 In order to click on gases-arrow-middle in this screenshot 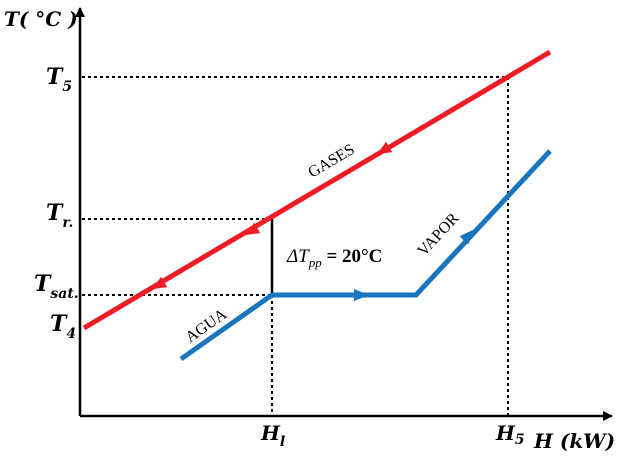, I will do `click(253, 229)`.